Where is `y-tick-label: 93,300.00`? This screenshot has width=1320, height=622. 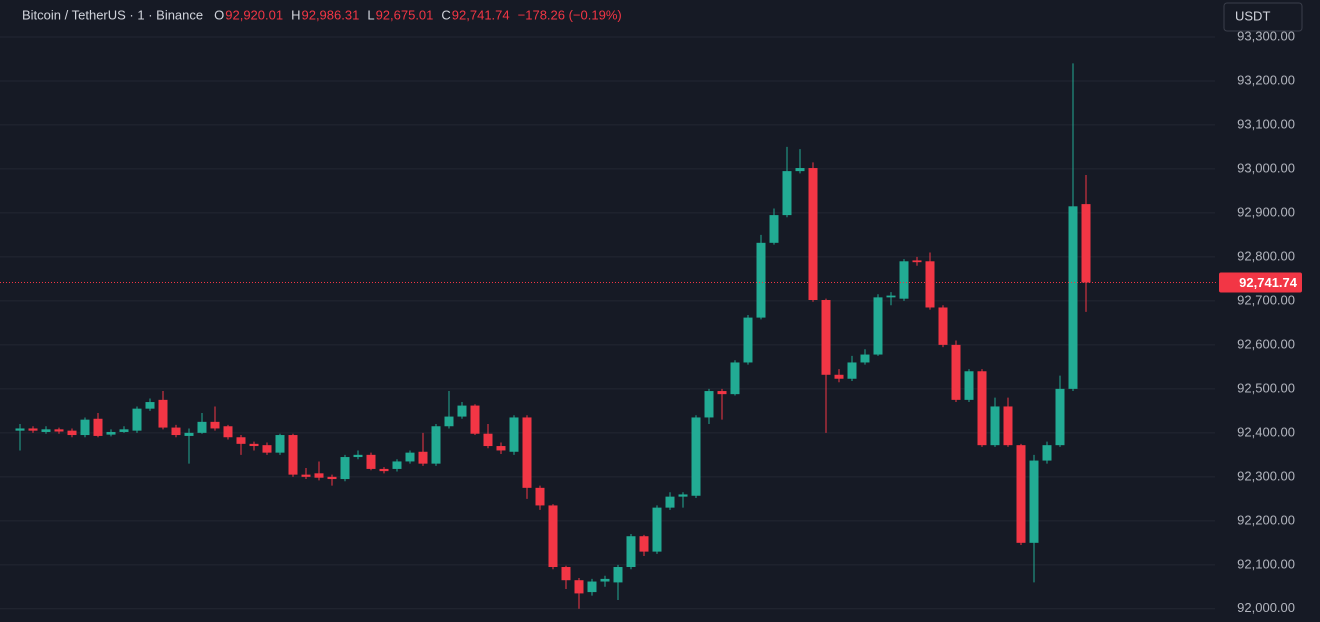 y-tick-label: 93,300.00 is located at coordinates (1266, 35).